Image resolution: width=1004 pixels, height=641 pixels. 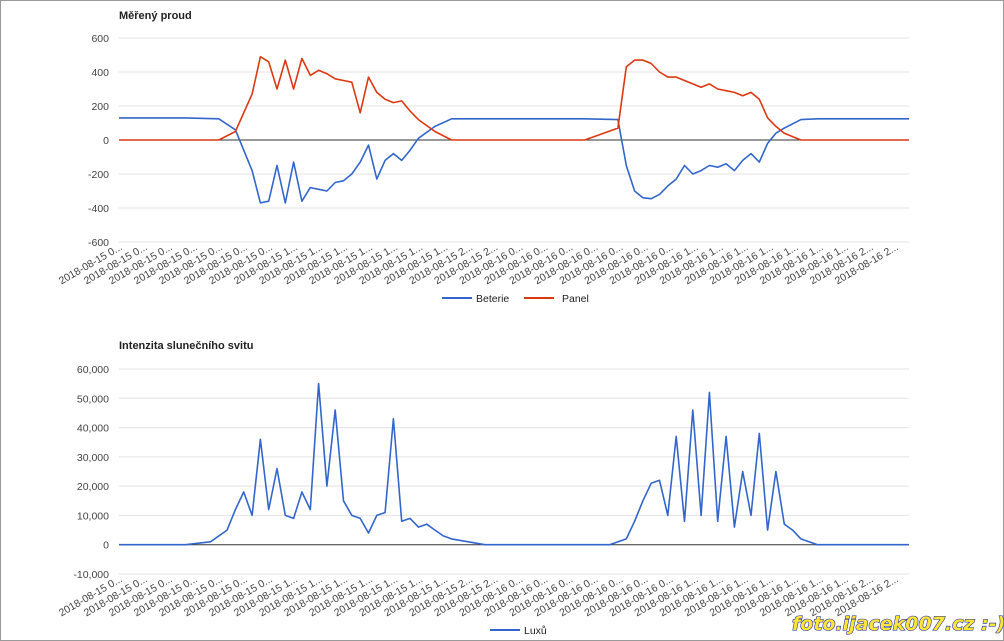 I want to click on series-line-panel, so click(x=514, y=98).